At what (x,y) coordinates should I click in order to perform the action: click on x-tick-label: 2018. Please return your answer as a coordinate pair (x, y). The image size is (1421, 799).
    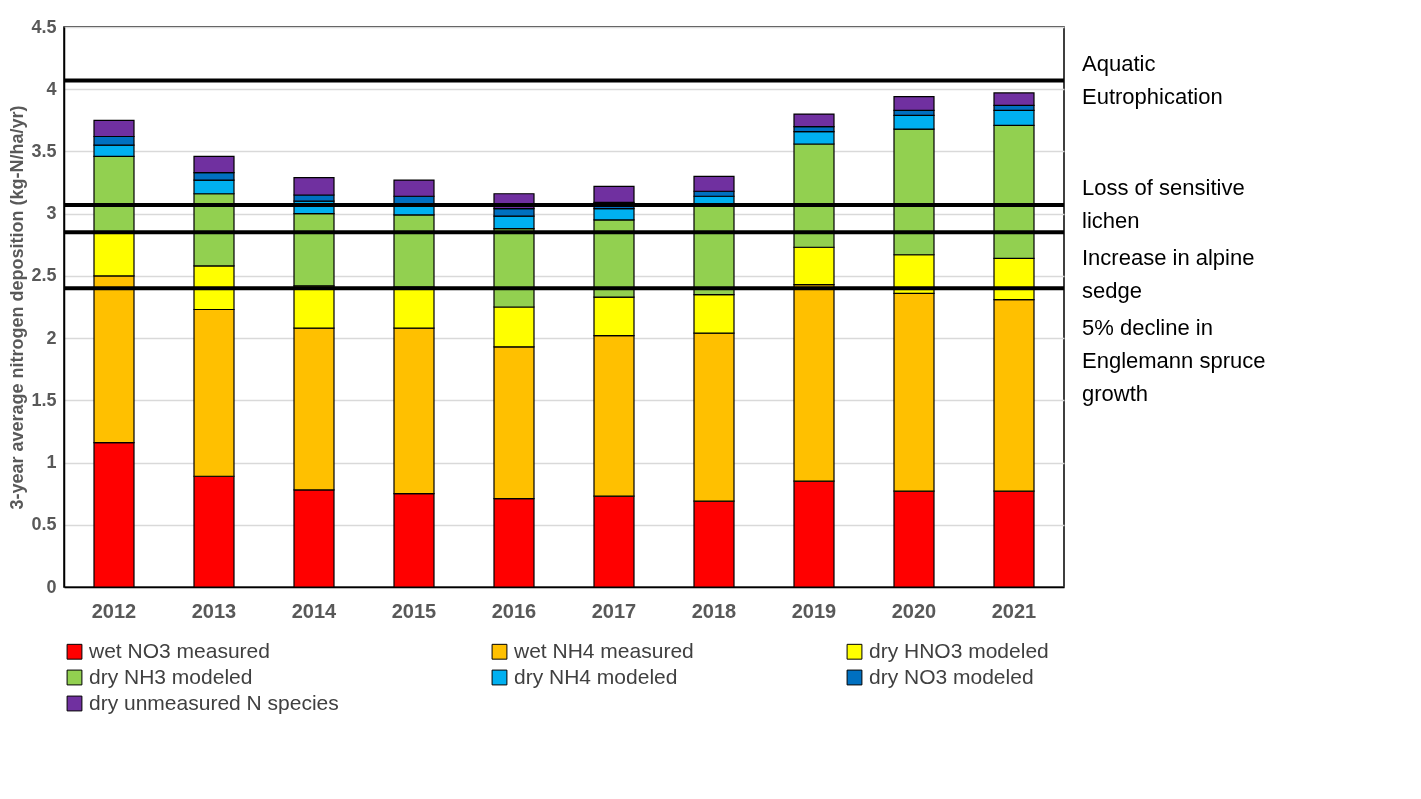
    Looking at the image, I should click on (714, 610).